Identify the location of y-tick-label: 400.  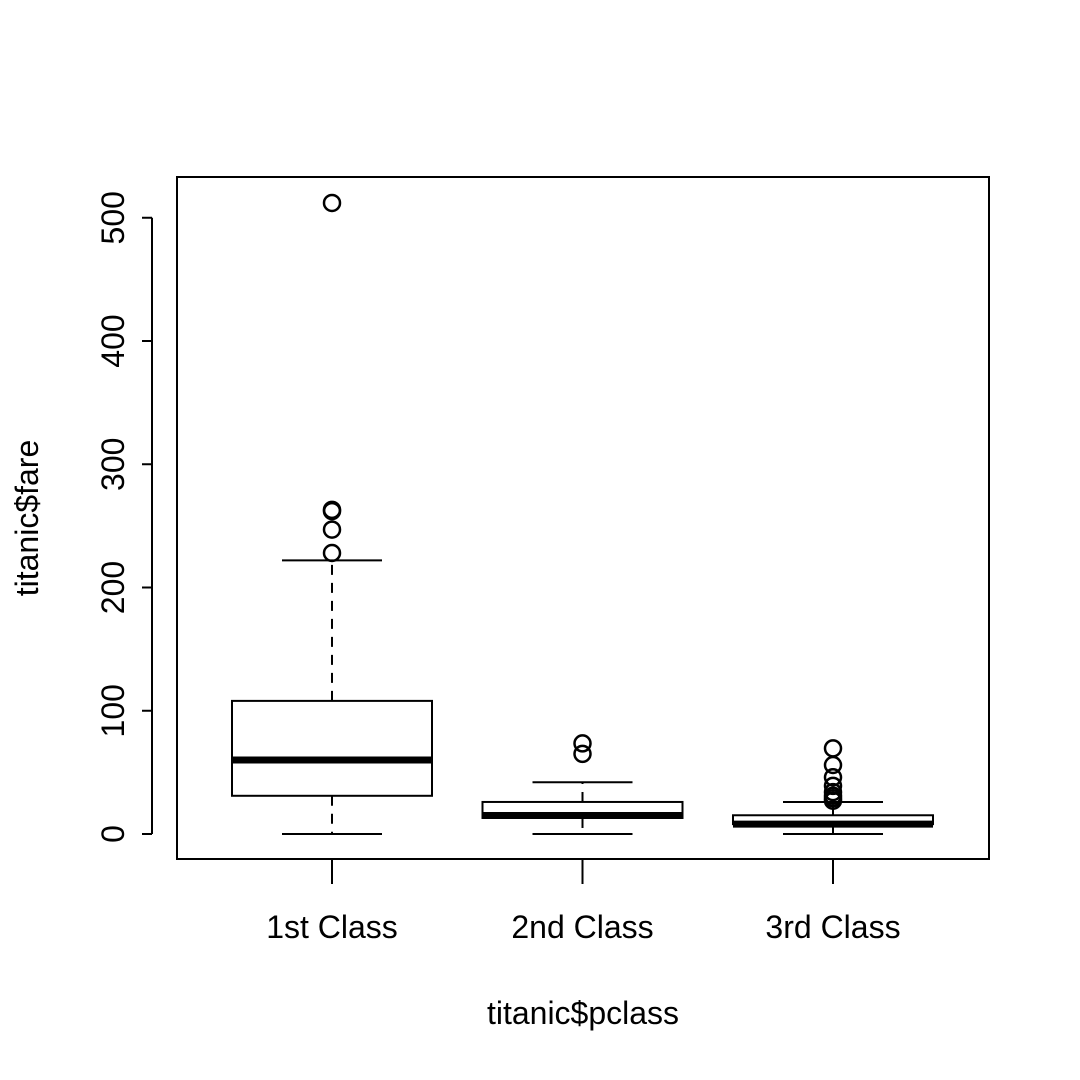
(113, 340).